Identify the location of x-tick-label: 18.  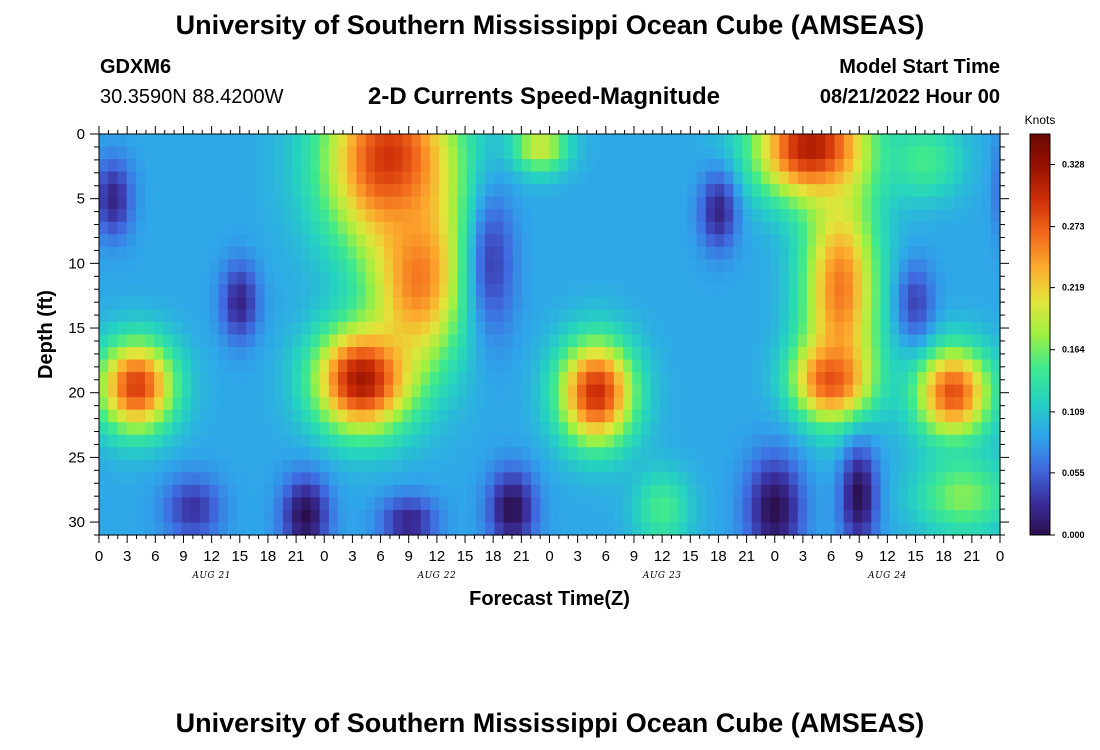
(943, 556).